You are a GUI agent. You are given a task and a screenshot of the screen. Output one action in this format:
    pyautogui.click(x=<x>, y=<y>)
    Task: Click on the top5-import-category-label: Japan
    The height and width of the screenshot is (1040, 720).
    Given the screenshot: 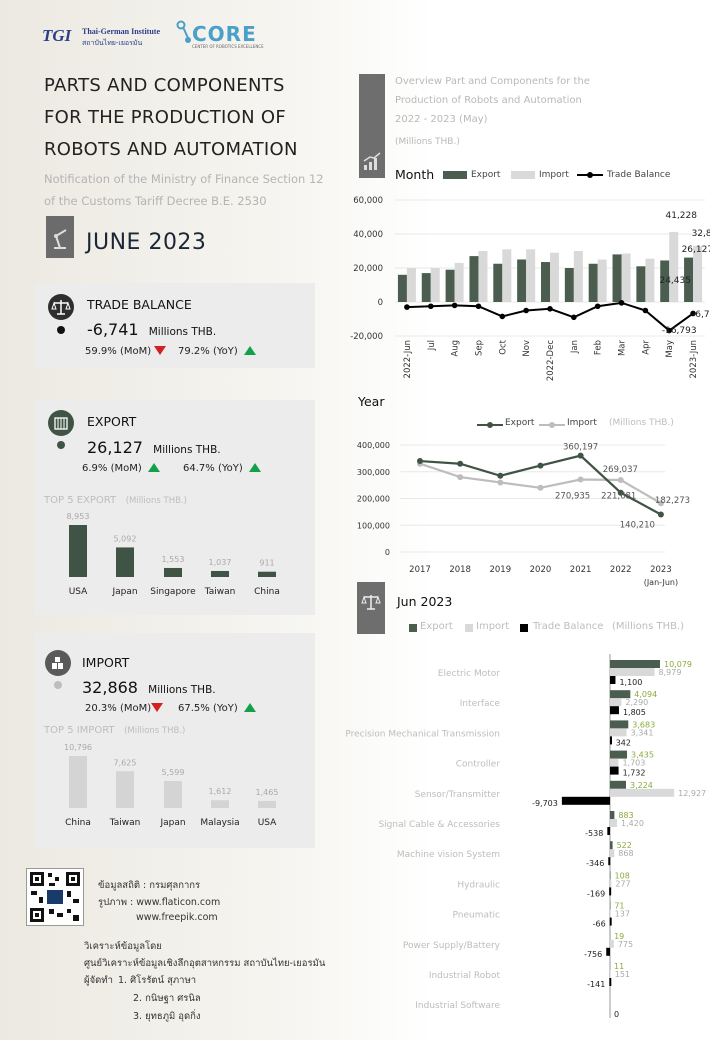 What is the action you would take?
    pyautogui.click(x=172, y=823)
    